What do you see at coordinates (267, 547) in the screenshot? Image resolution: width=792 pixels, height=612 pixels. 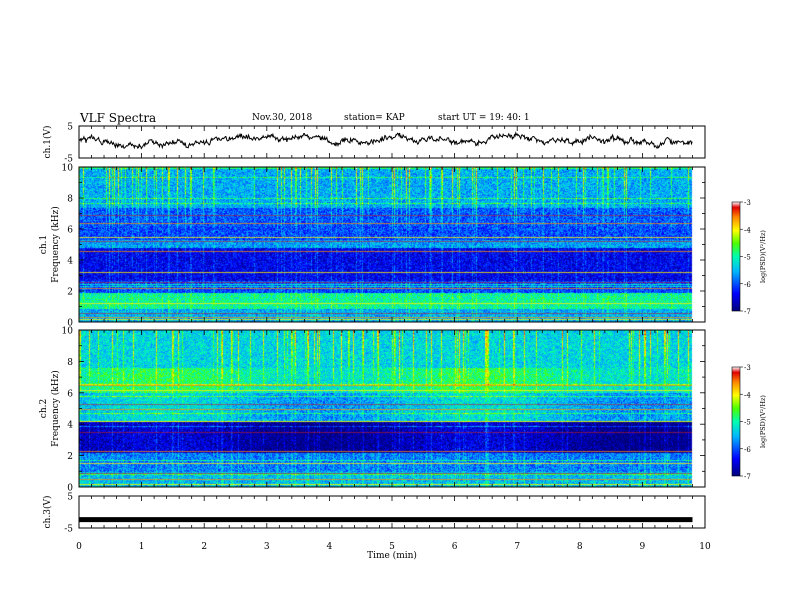 I see `x-tick-label: 3` at bounding box center [267, 547].